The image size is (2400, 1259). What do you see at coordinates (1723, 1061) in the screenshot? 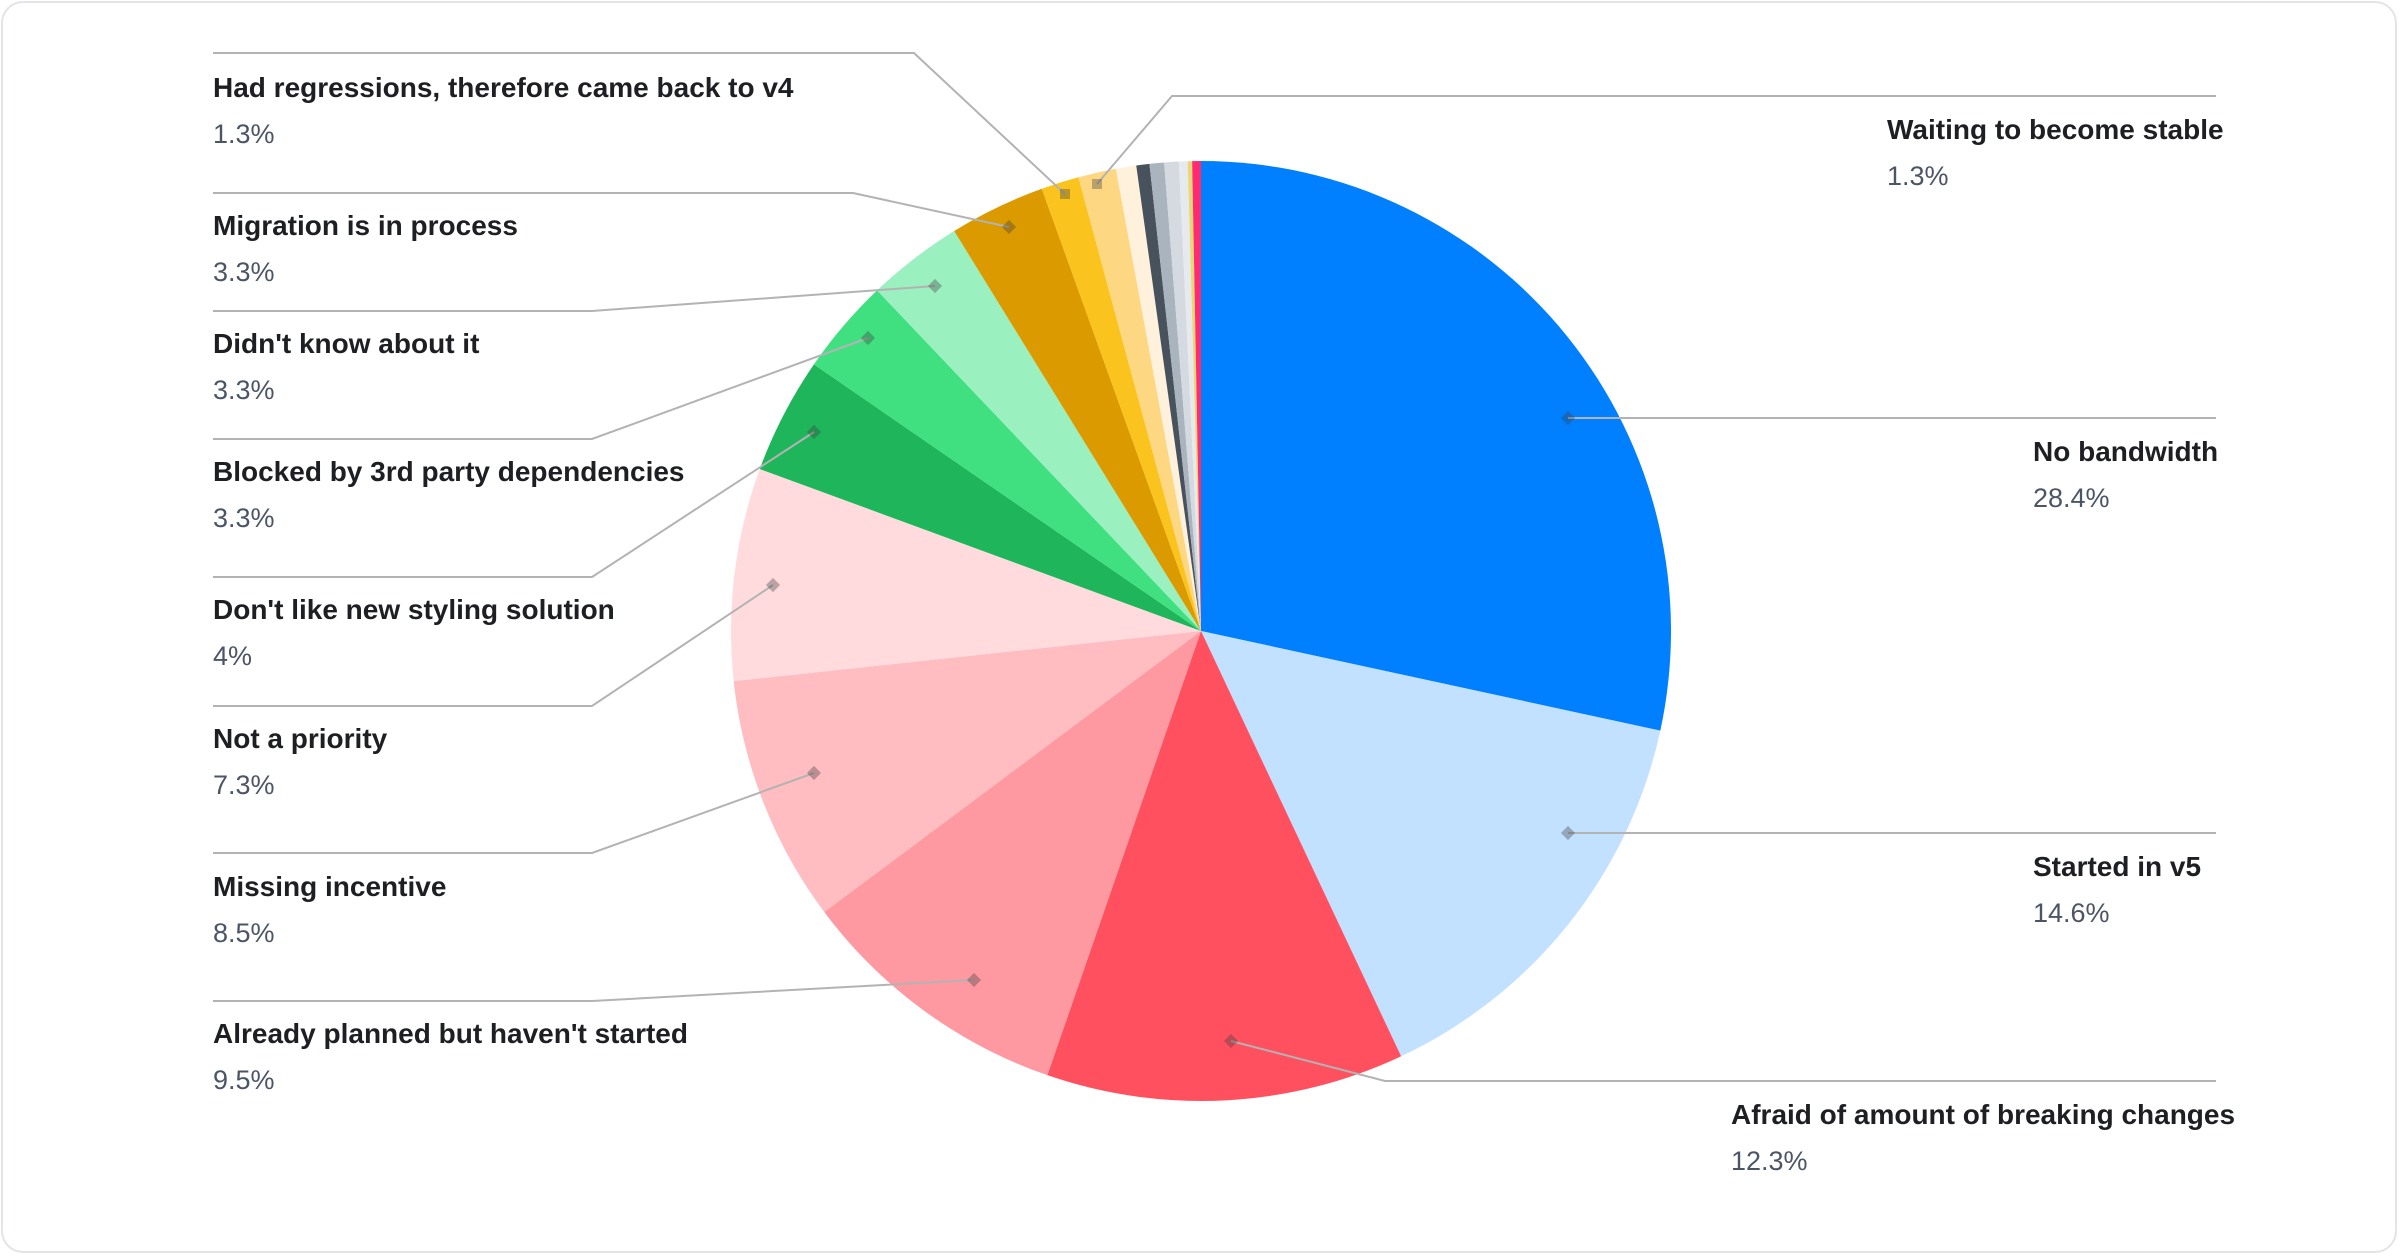
I see `leader-line-afraid` at bounding box center [1723, 1061].